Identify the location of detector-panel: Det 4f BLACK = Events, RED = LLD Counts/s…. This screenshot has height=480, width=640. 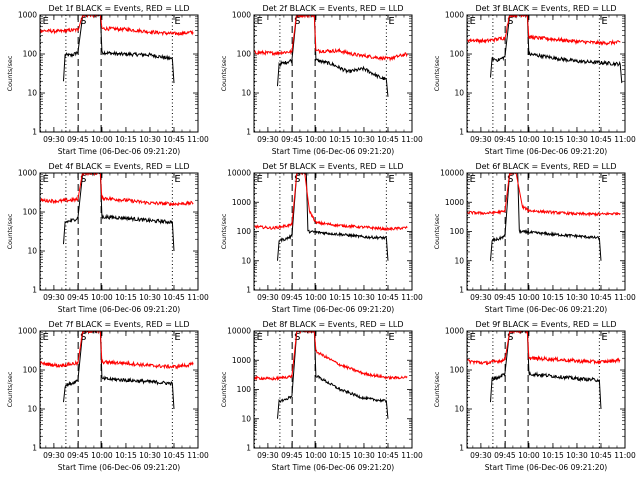
(107, 238).